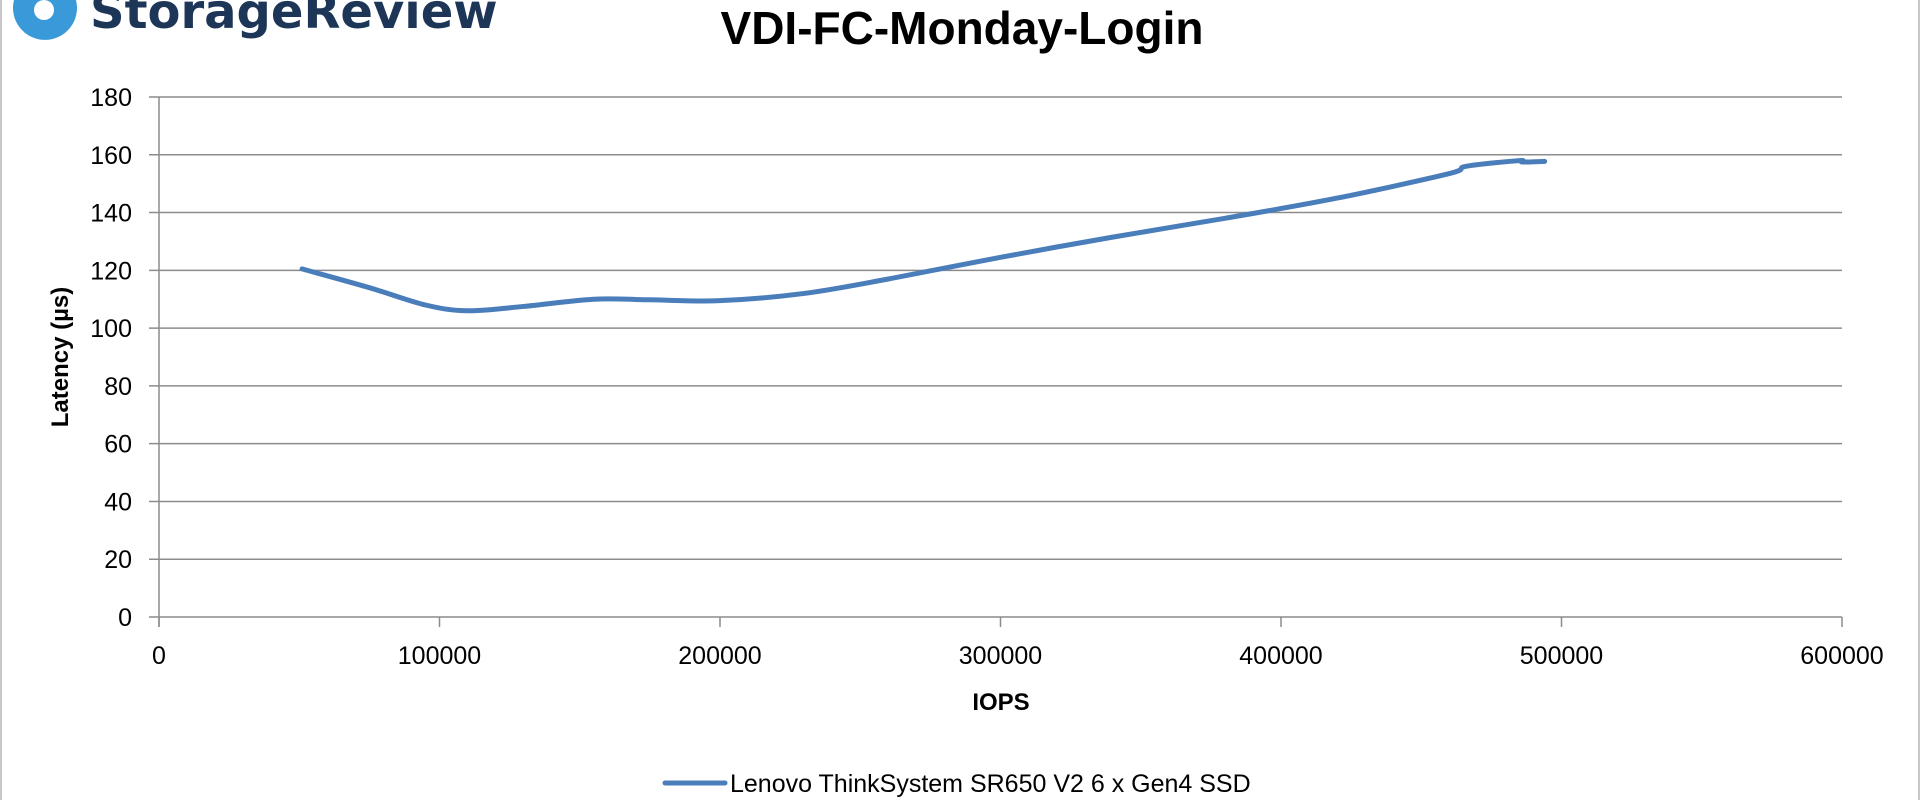 This screenshot has height=800, width=1920. Describe the element at coordinates (44, 10) in the screenshot. I see `logo-icon-dot` at that location.